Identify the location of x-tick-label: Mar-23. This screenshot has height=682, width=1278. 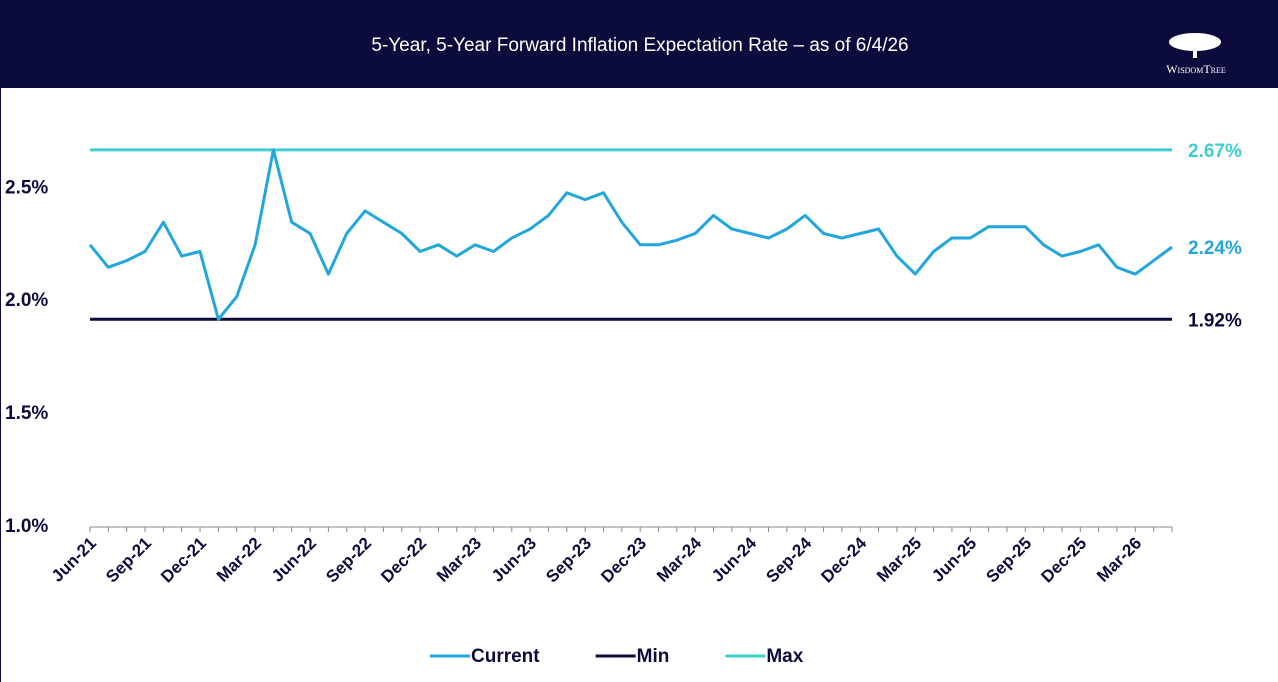
(459, 560).